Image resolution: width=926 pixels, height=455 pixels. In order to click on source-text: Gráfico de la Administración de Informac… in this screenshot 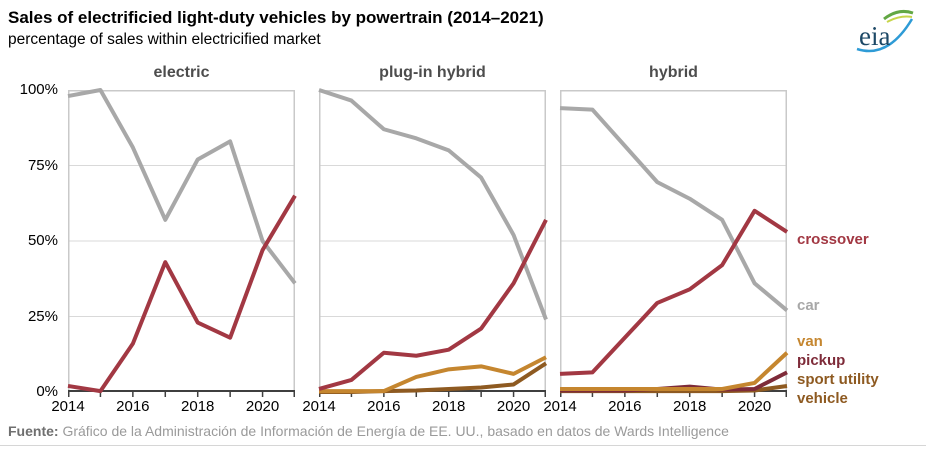, I will do `click(393, 431)`.